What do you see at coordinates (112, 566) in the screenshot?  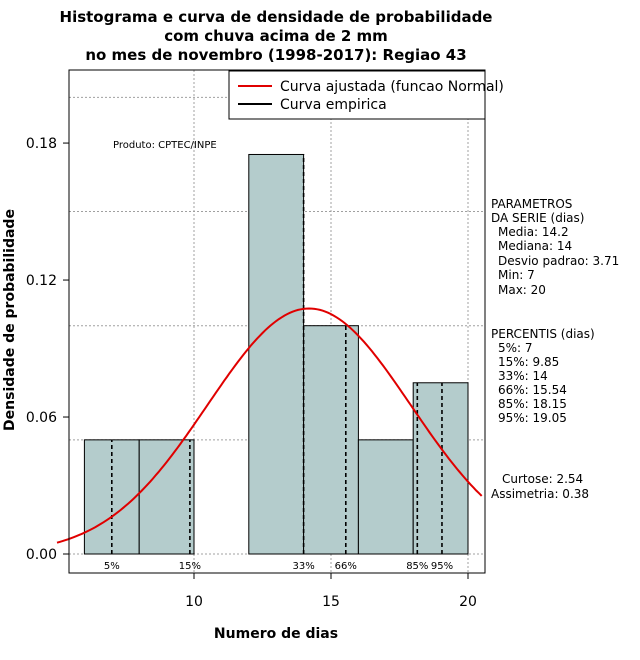 I see `percentile-label: 5%` at bounding box center [112, 566].